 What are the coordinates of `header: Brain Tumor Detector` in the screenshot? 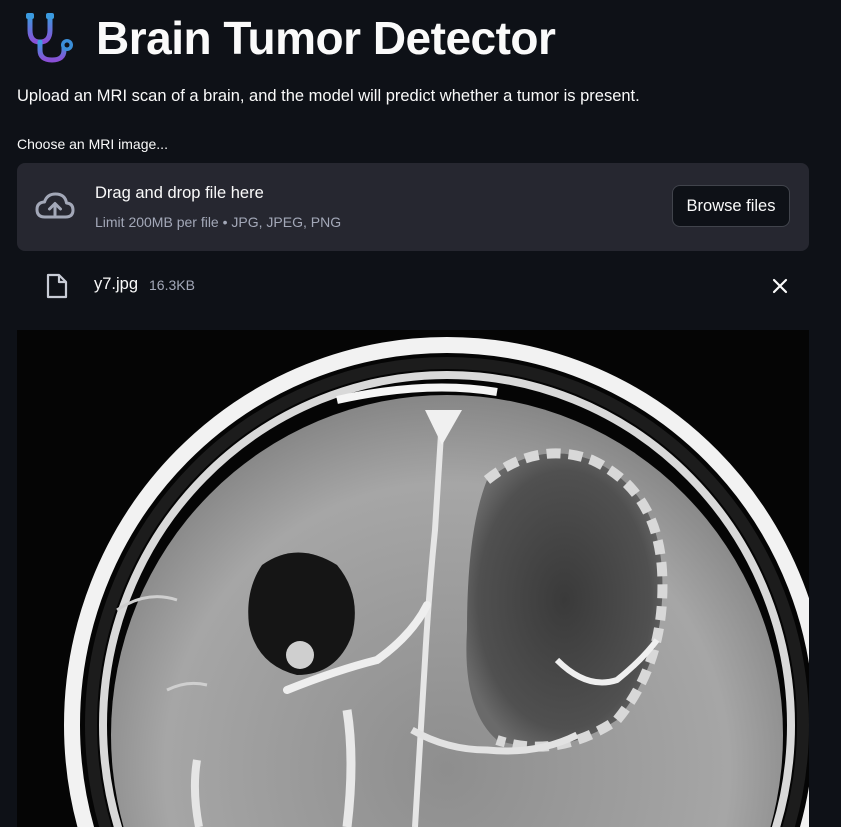 It's located at (289, 38).